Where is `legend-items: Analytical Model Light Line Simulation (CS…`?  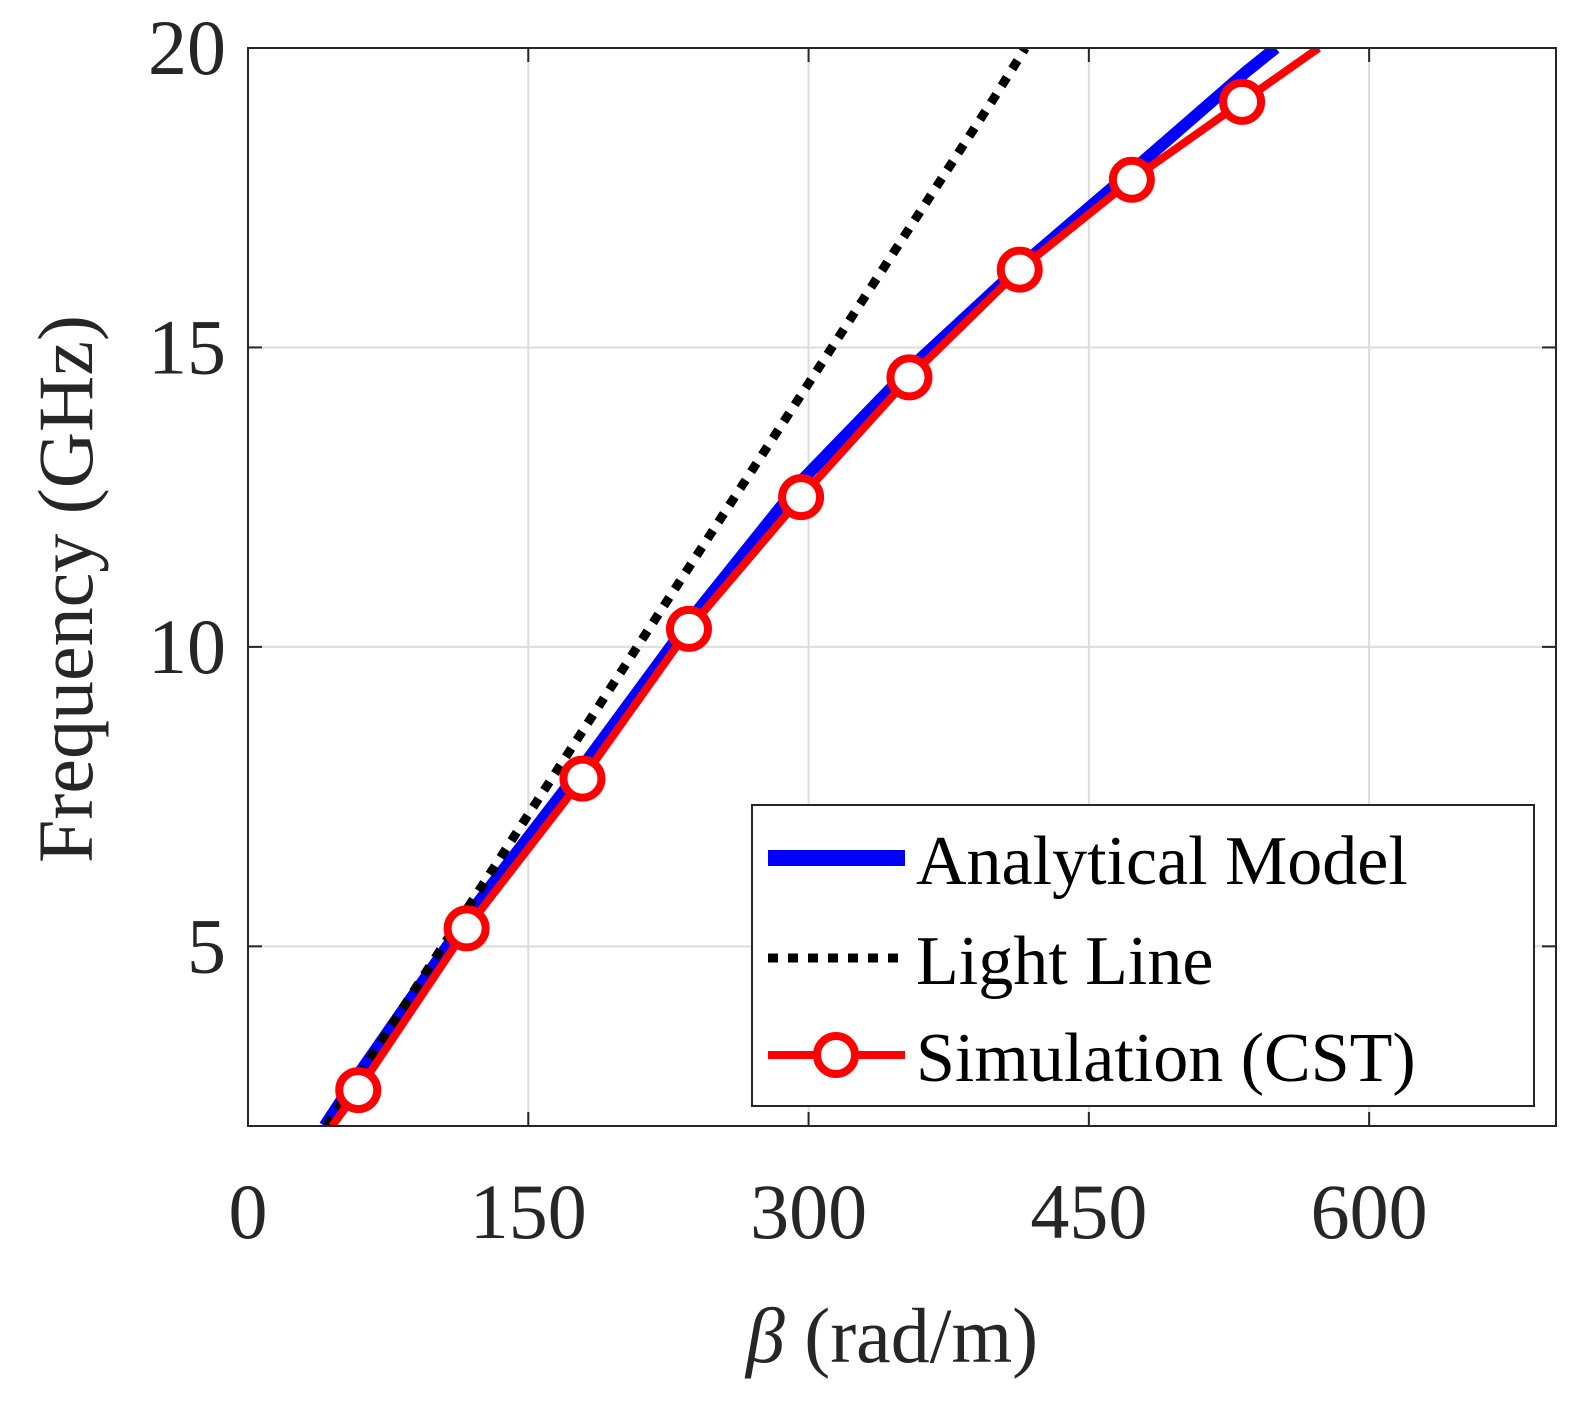 legend-items: Analytical Model Light Line Simulation (CS… is located at coordinates (1092, 960).